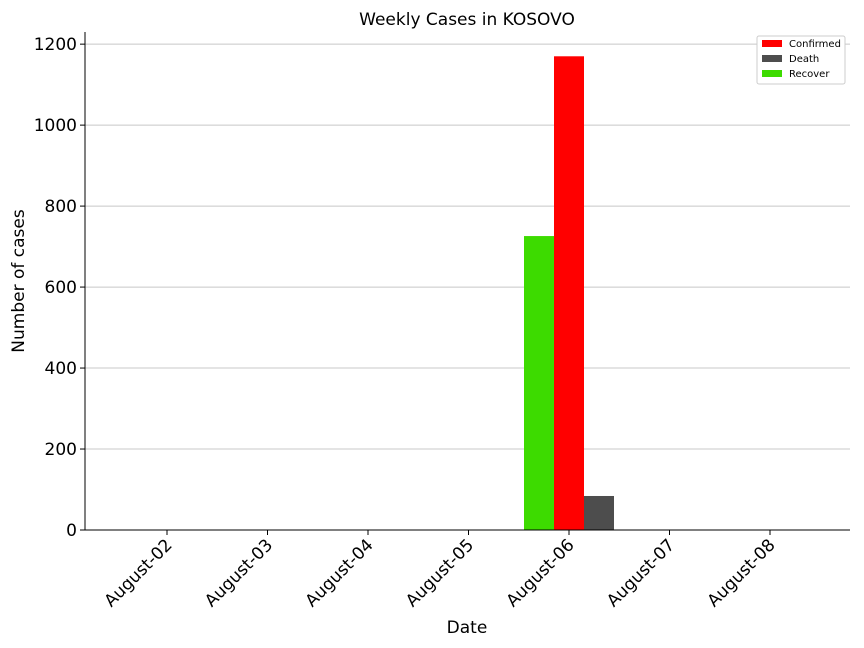  What do you see at coordinates (804, 59) in the screenshot?
I see `legend-label-death: Death` at bounding box center [804, 59].